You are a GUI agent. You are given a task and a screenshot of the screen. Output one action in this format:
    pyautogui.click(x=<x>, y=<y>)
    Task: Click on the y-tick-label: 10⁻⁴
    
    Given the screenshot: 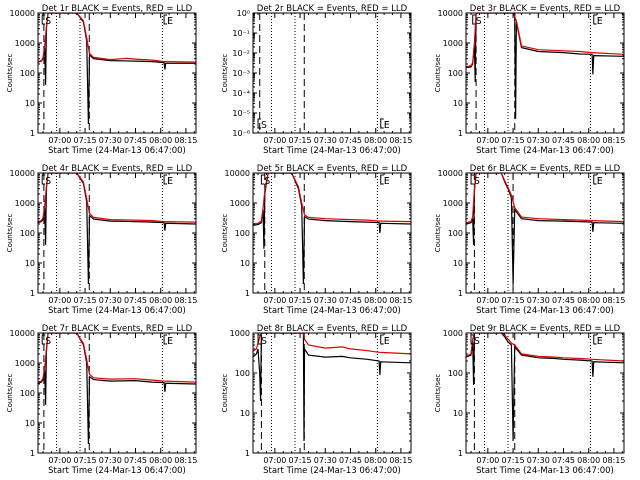 What is the action you would take?
    pyautogui.click(x=241, y=93)
    